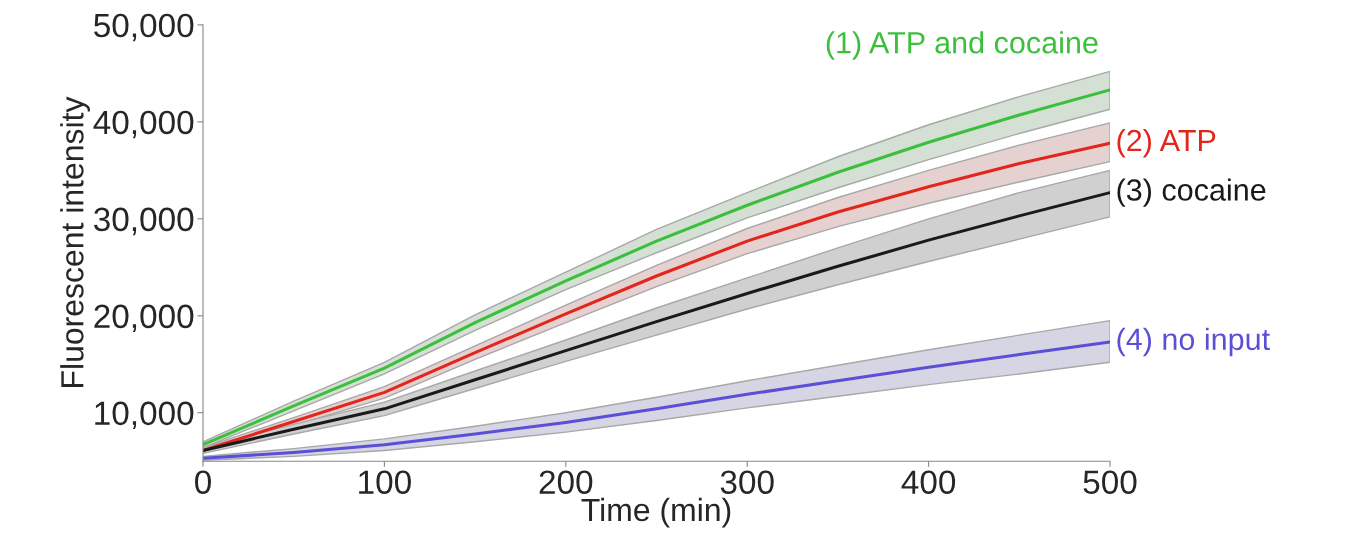 This screenshot has height=553, width=1367. Describe the element at coordinates (962, 45) in the screenshot. I see `series-label: (1) ATP and cocaine` at that location.